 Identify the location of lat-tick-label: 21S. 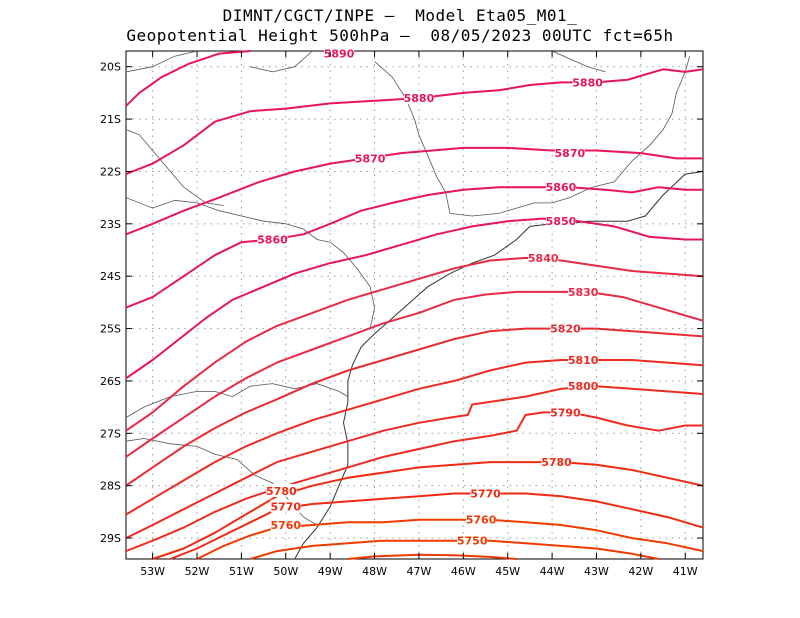
(110, 119).